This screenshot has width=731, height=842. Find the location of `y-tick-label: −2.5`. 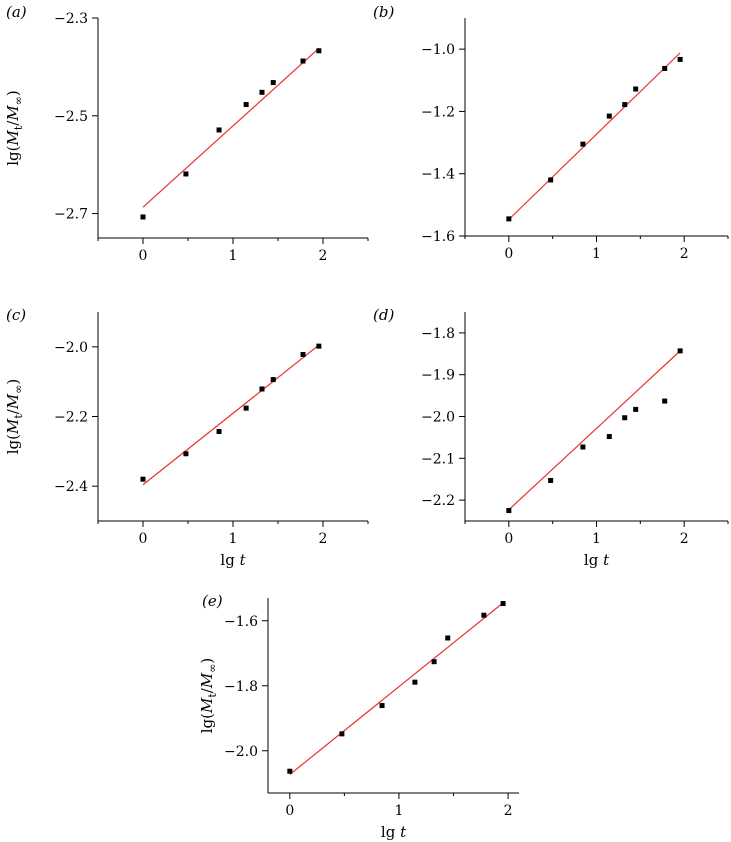

y-tick-label: −2.5 is located at coordinates (71, 117).